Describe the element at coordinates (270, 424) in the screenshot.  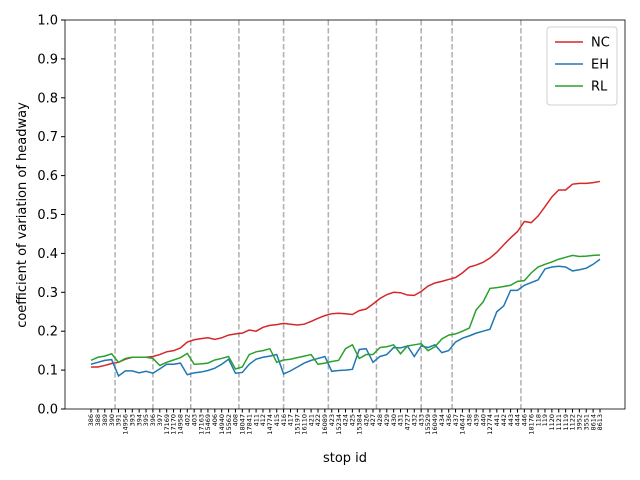
I see `x-tick-label: 14774` at that location.